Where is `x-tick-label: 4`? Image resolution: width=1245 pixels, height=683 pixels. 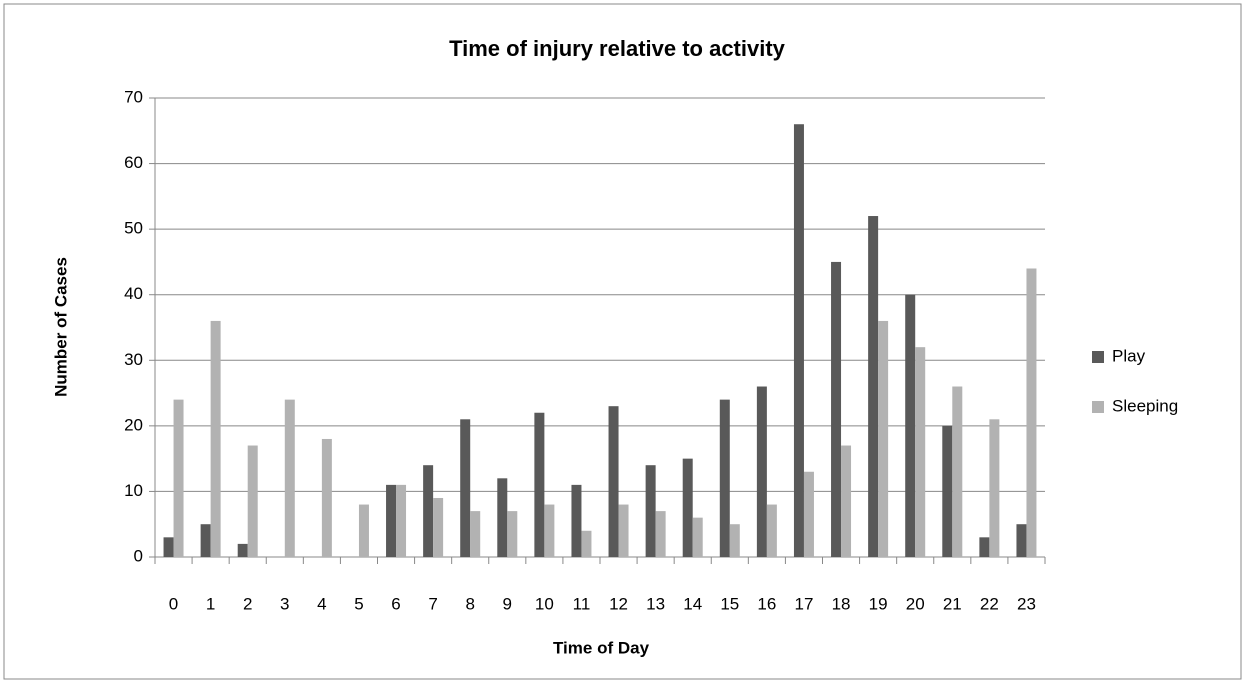
x-tick-label: 4 is located at coordinates (321, 603).